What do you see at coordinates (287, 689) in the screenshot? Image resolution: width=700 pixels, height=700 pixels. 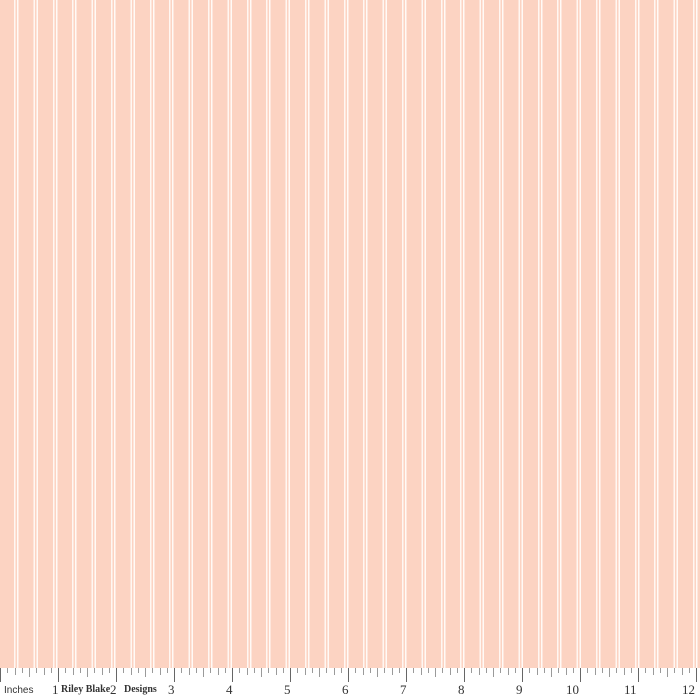 I see `ruler-number: 5` at bounding box center [287, 689].